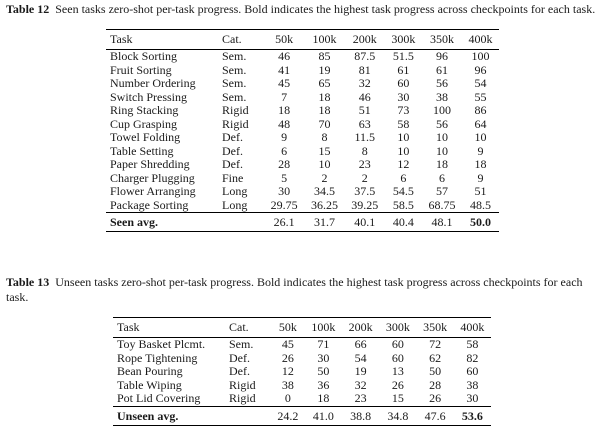 The height and width of the screenshot is (439, 600). I want to click on progress-value-cell: 51.5, so click(403, 56).